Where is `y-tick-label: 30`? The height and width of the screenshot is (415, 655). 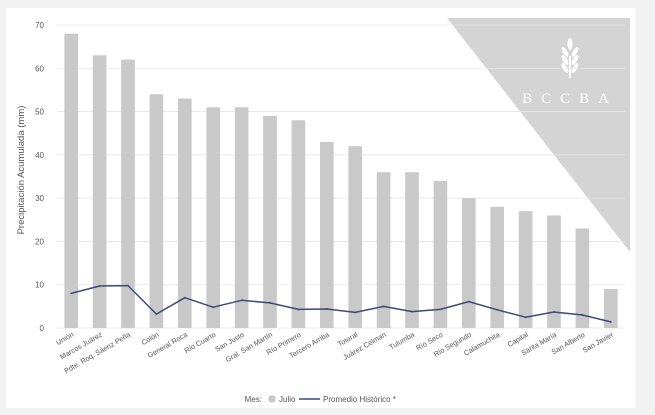
y-tick-label: 30 is located at coordinates (39, 198).